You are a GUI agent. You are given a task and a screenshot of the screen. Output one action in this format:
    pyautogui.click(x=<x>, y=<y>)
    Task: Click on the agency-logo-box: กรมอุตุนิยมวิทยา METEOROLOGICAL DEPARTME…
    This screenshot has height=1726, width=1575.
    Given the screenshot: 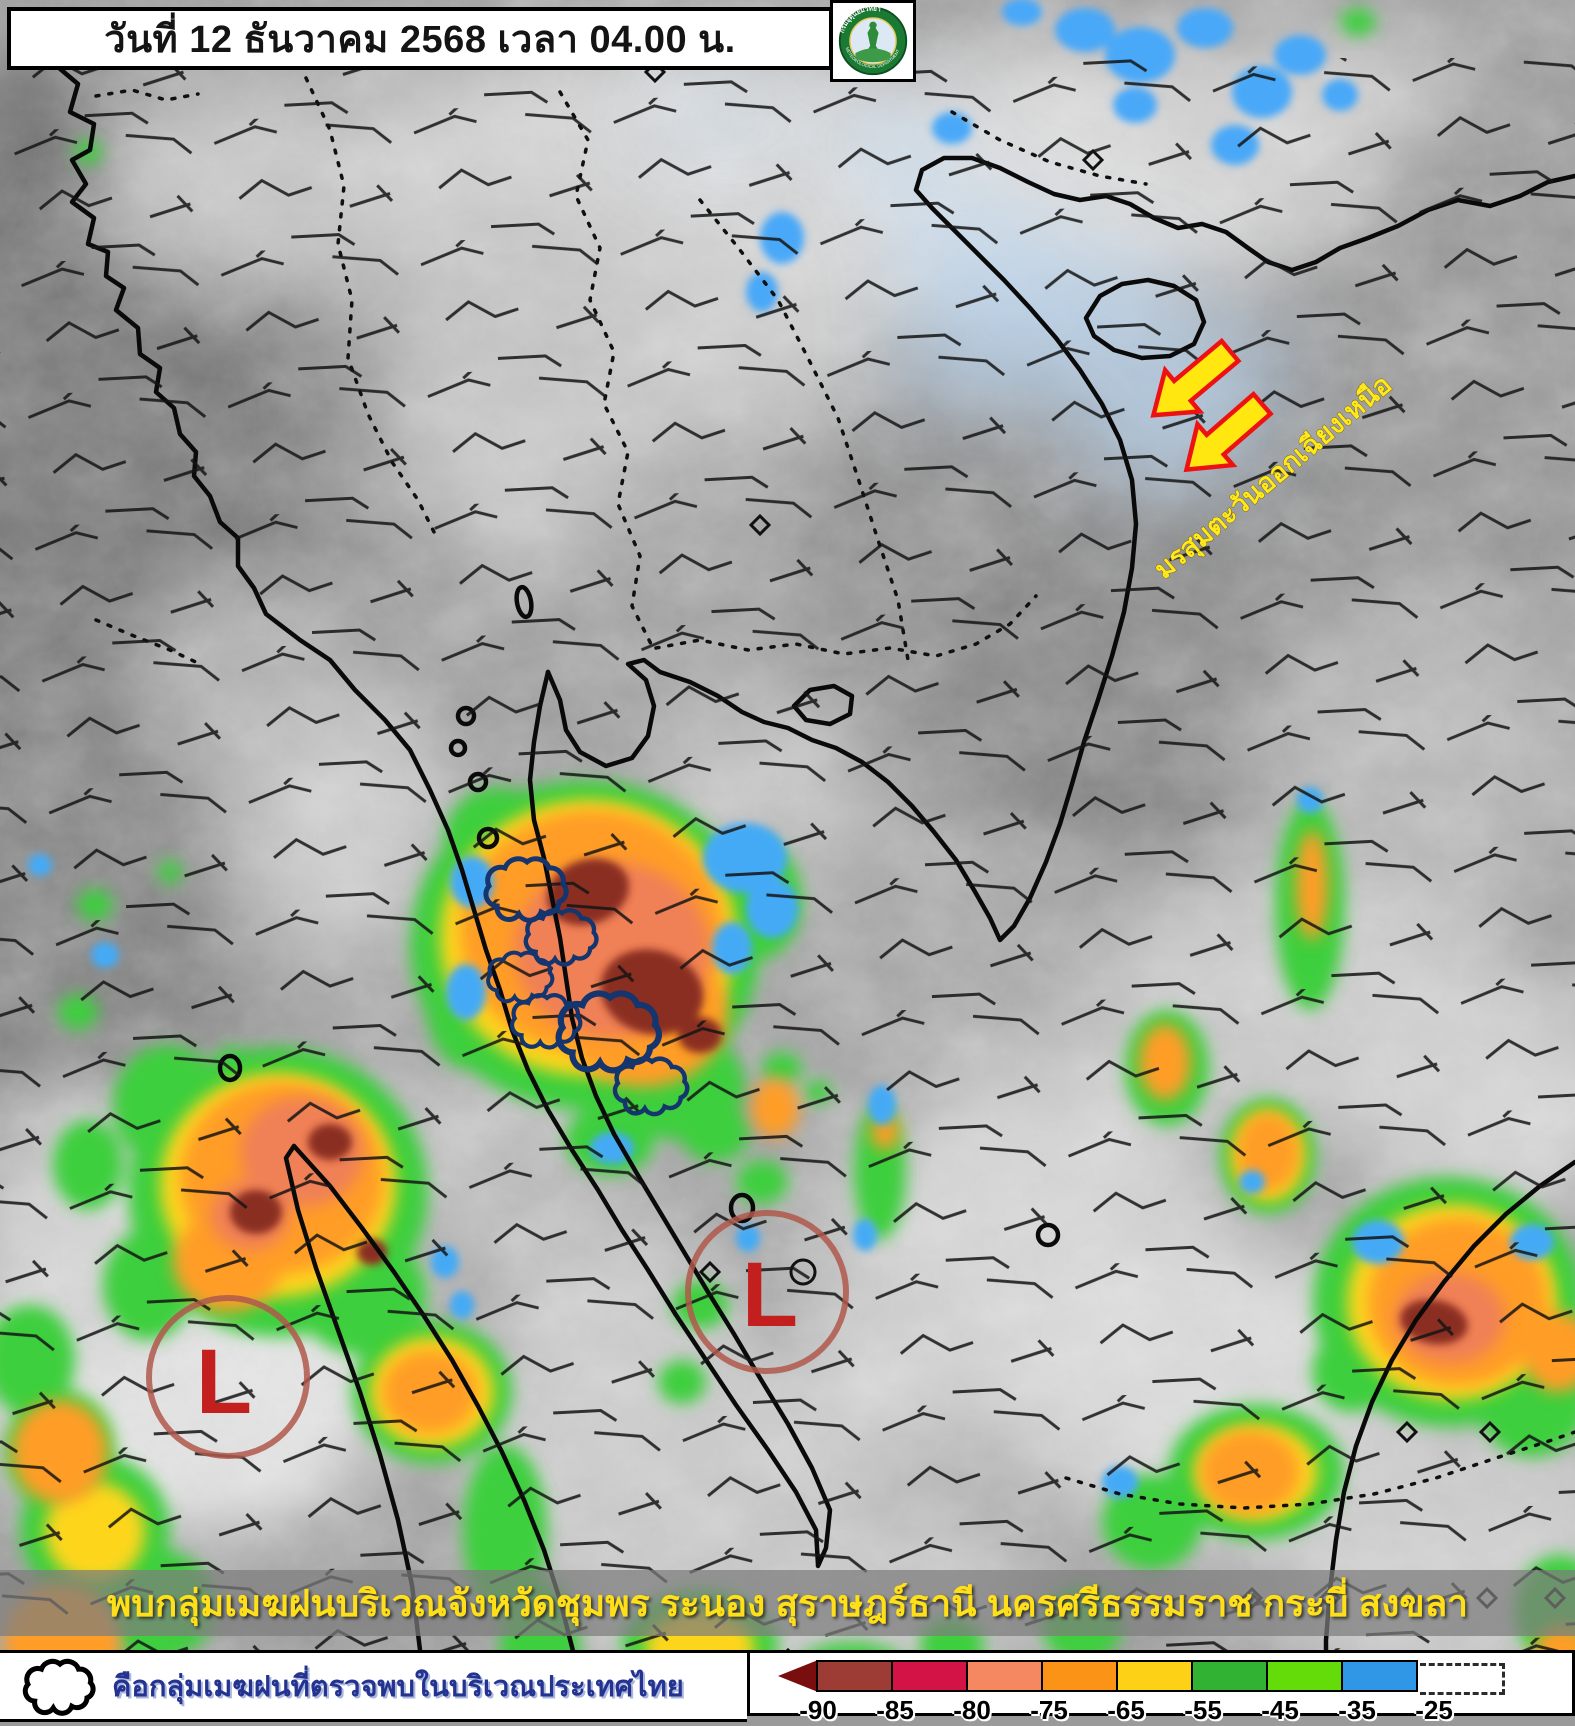 What is the action you would take?
    pyautogui.click(x=873, y=41)
    